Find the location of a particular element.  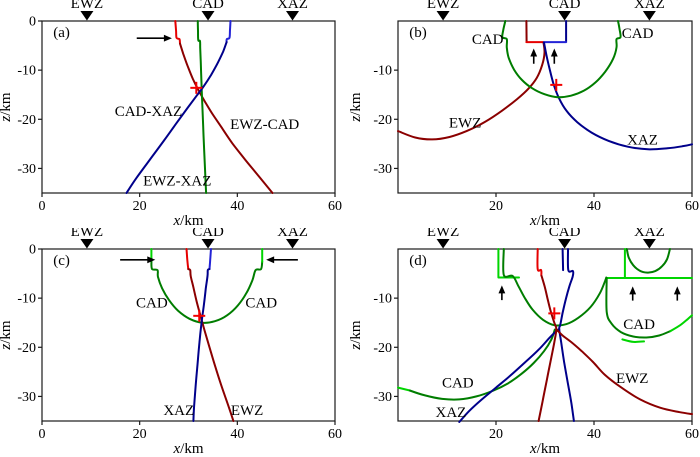

curve-ewz-cad-top is located at coordinates (177, 32).